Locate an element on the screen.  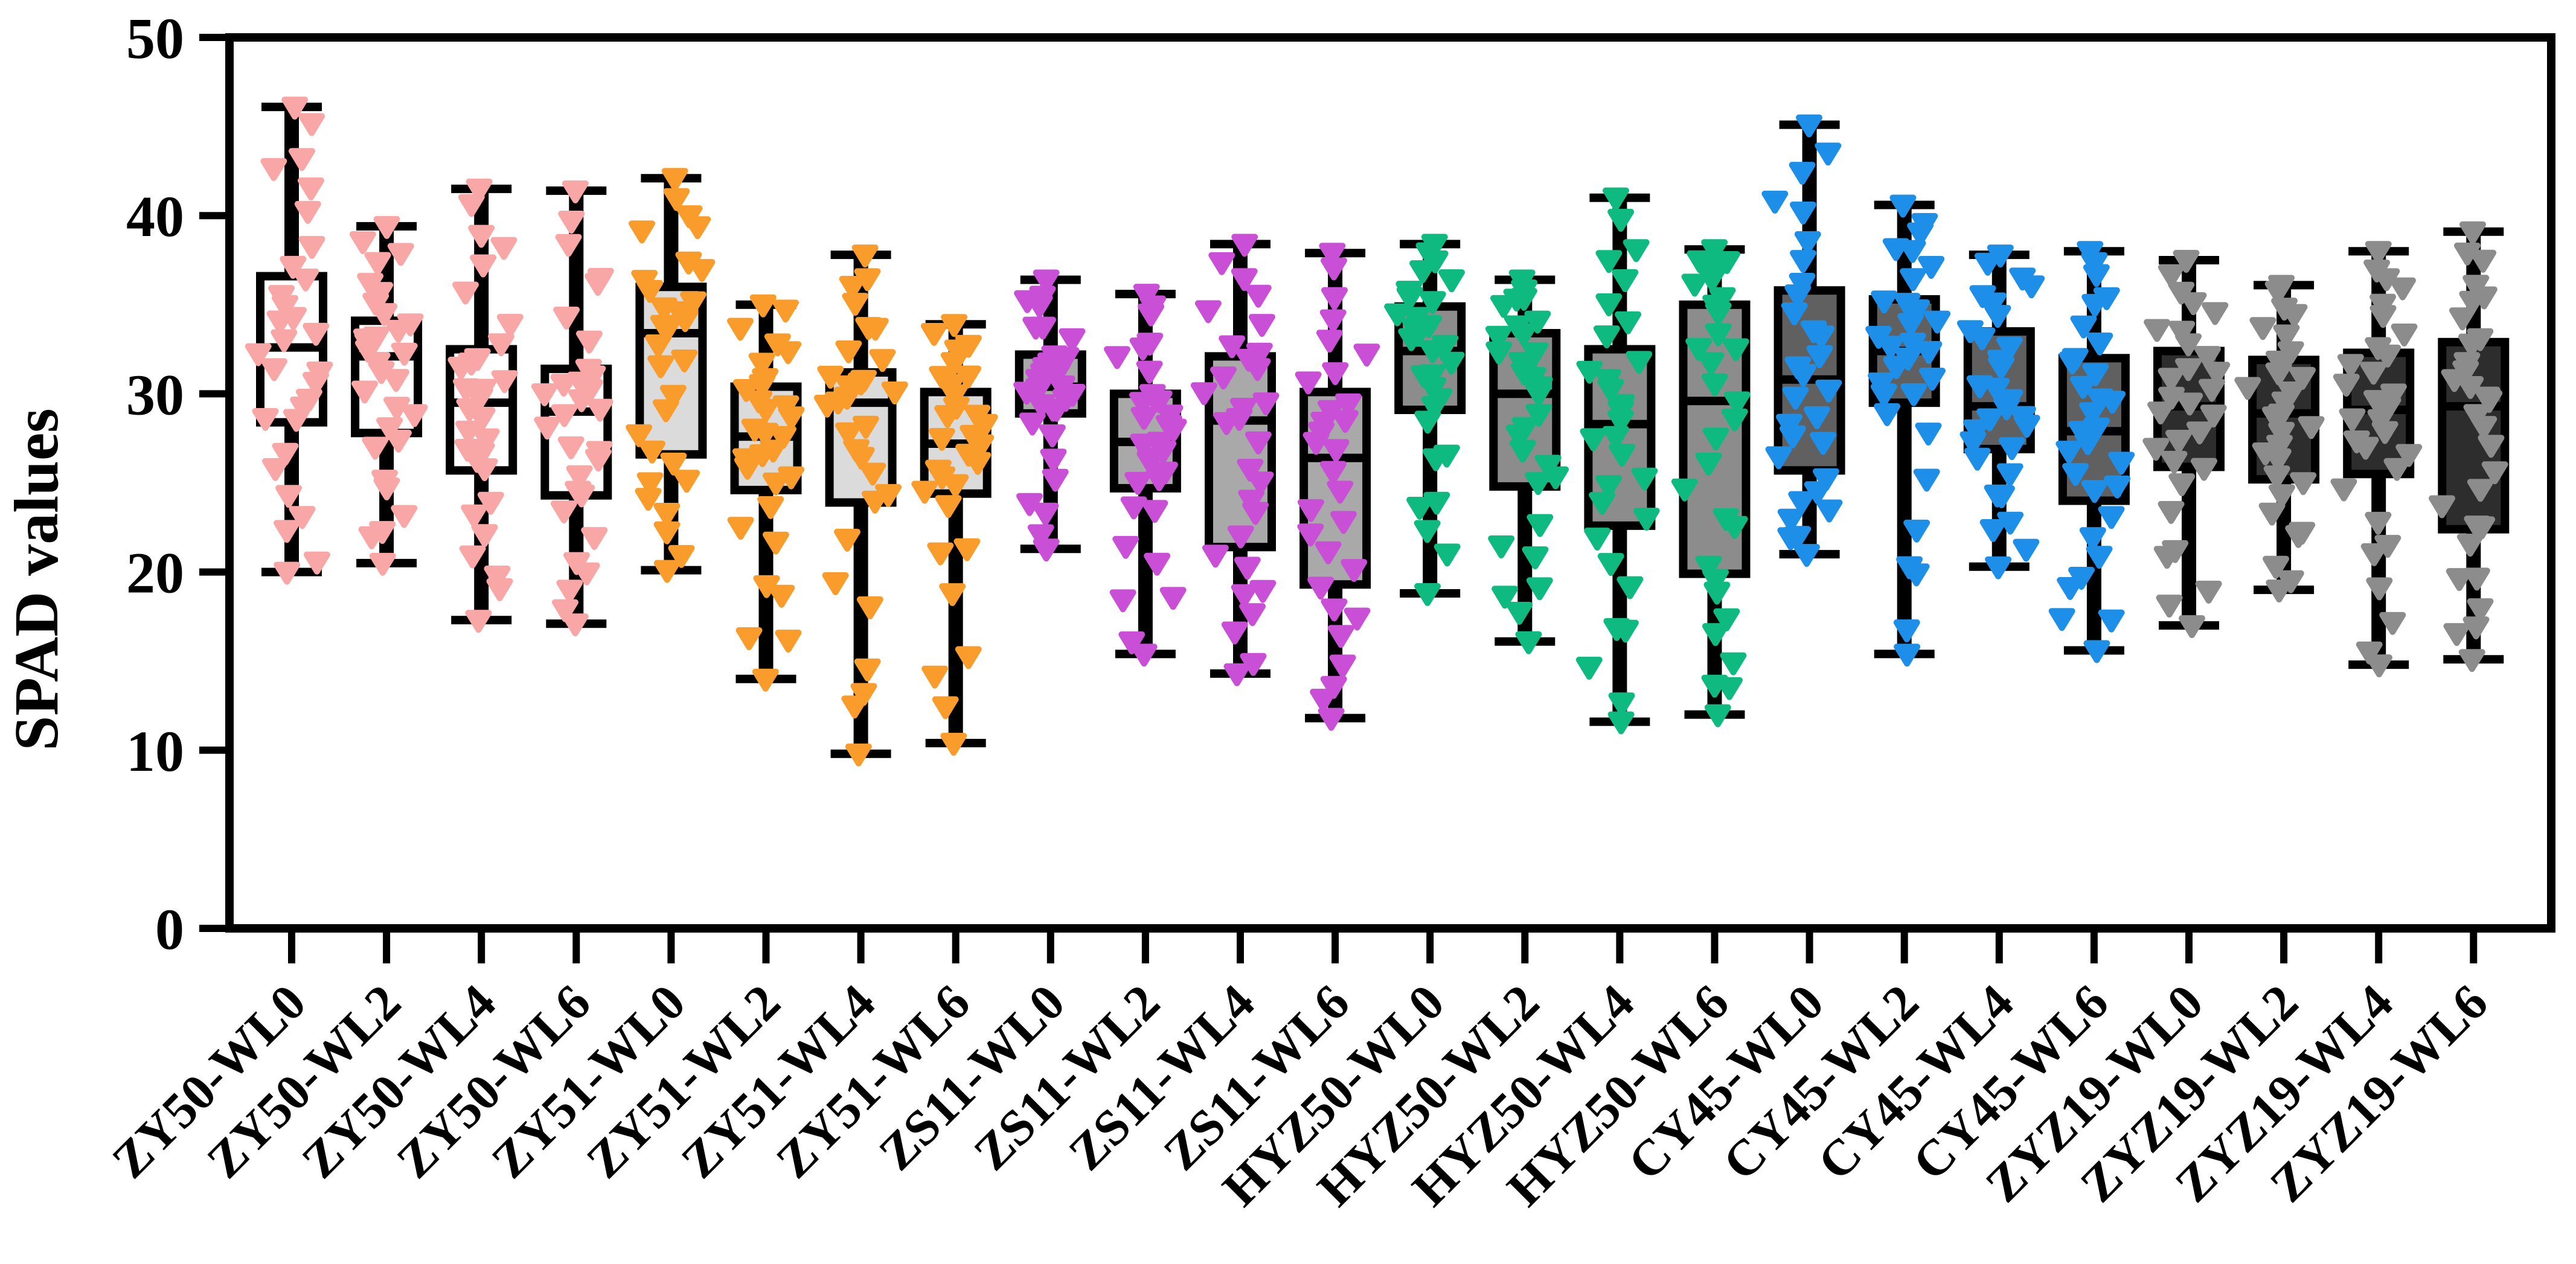
scatter-ZY51-WL0 is located at coordinates (671, 375).